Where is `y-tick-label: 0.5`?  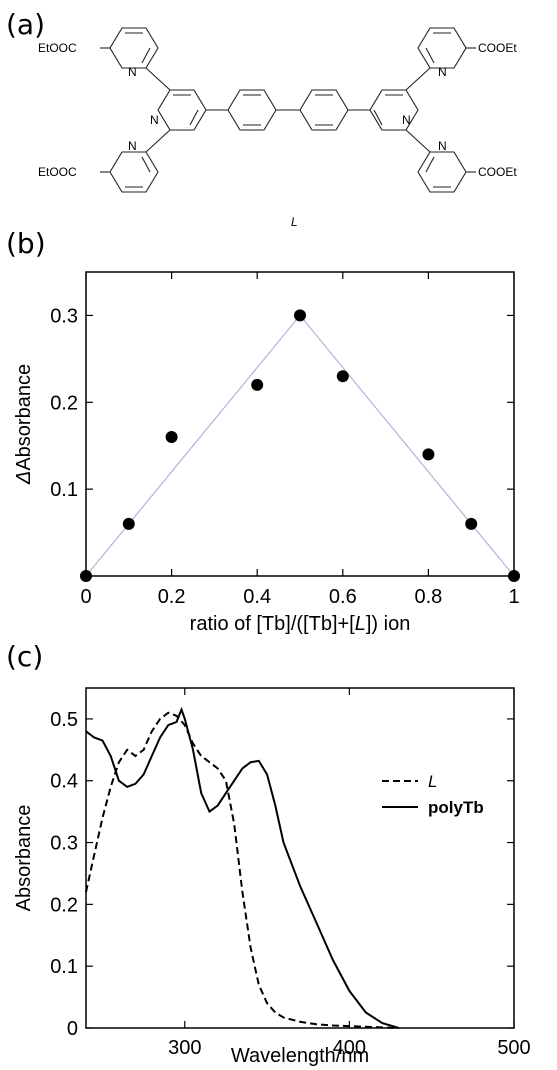 y-tick-label: 0.5 is located at coordinates (64, 720).